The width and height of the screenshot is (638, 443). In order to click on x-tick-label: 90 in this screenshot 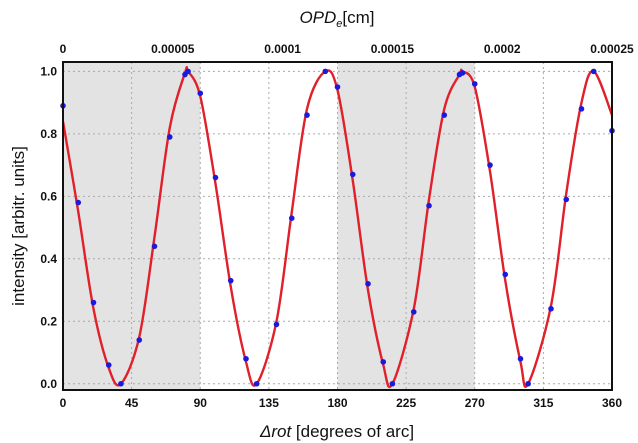, I will do `click(201, 403)`.